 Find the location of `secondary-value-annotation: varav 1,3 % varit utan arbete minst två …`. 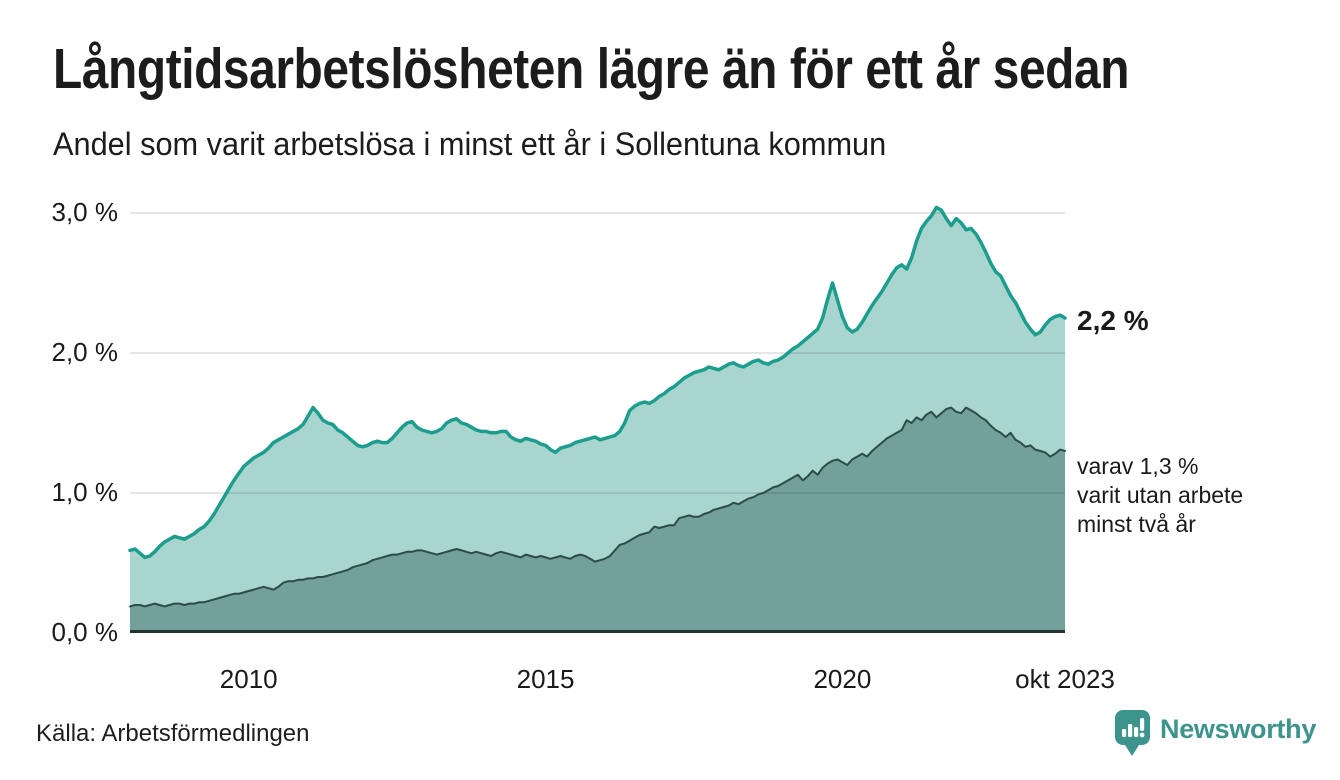

secondary-value-annotation: varav 1,3 % varit utan arbete minst två … is located at coordinates (1160, 495).